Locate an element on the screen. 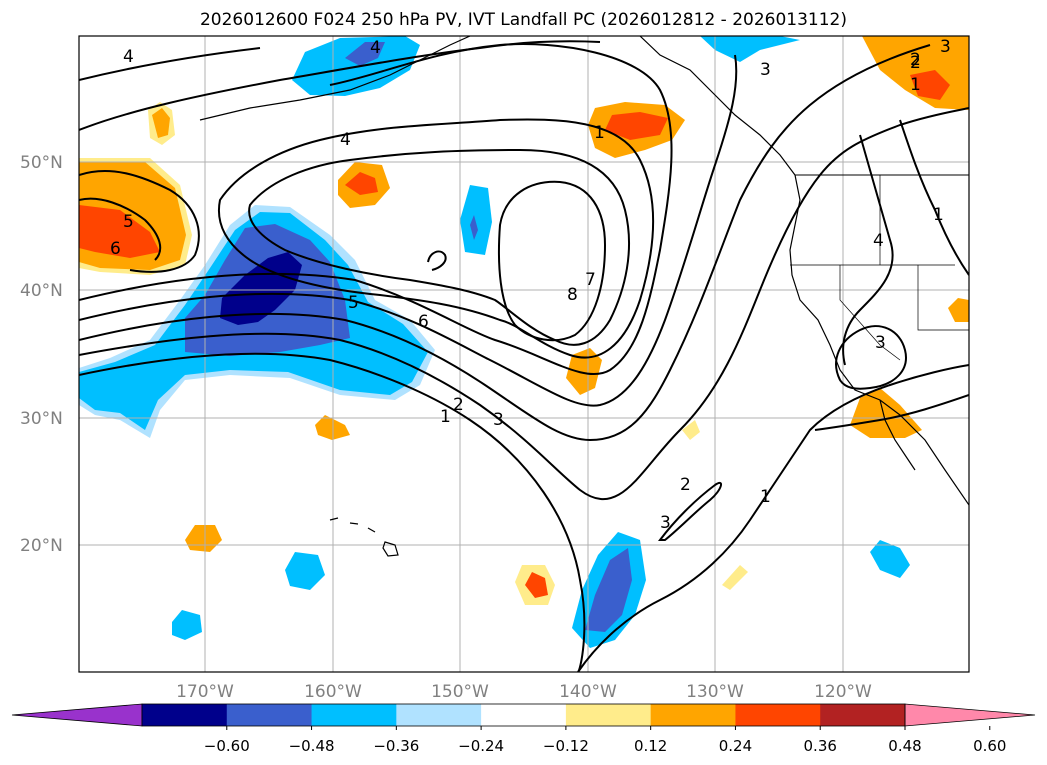 The image size is (1047, 765). colorbar-tick-label: 0.24 is located at coordinates (735, 746).